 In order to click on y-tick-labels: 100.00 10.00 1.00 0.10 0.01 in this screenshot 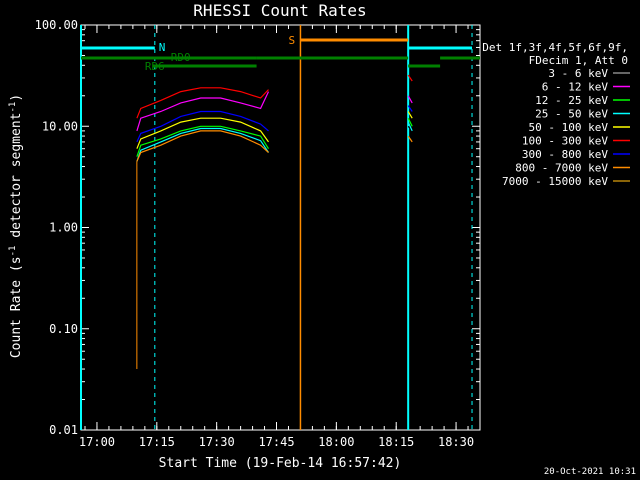, I will do `click(56, 227)`.